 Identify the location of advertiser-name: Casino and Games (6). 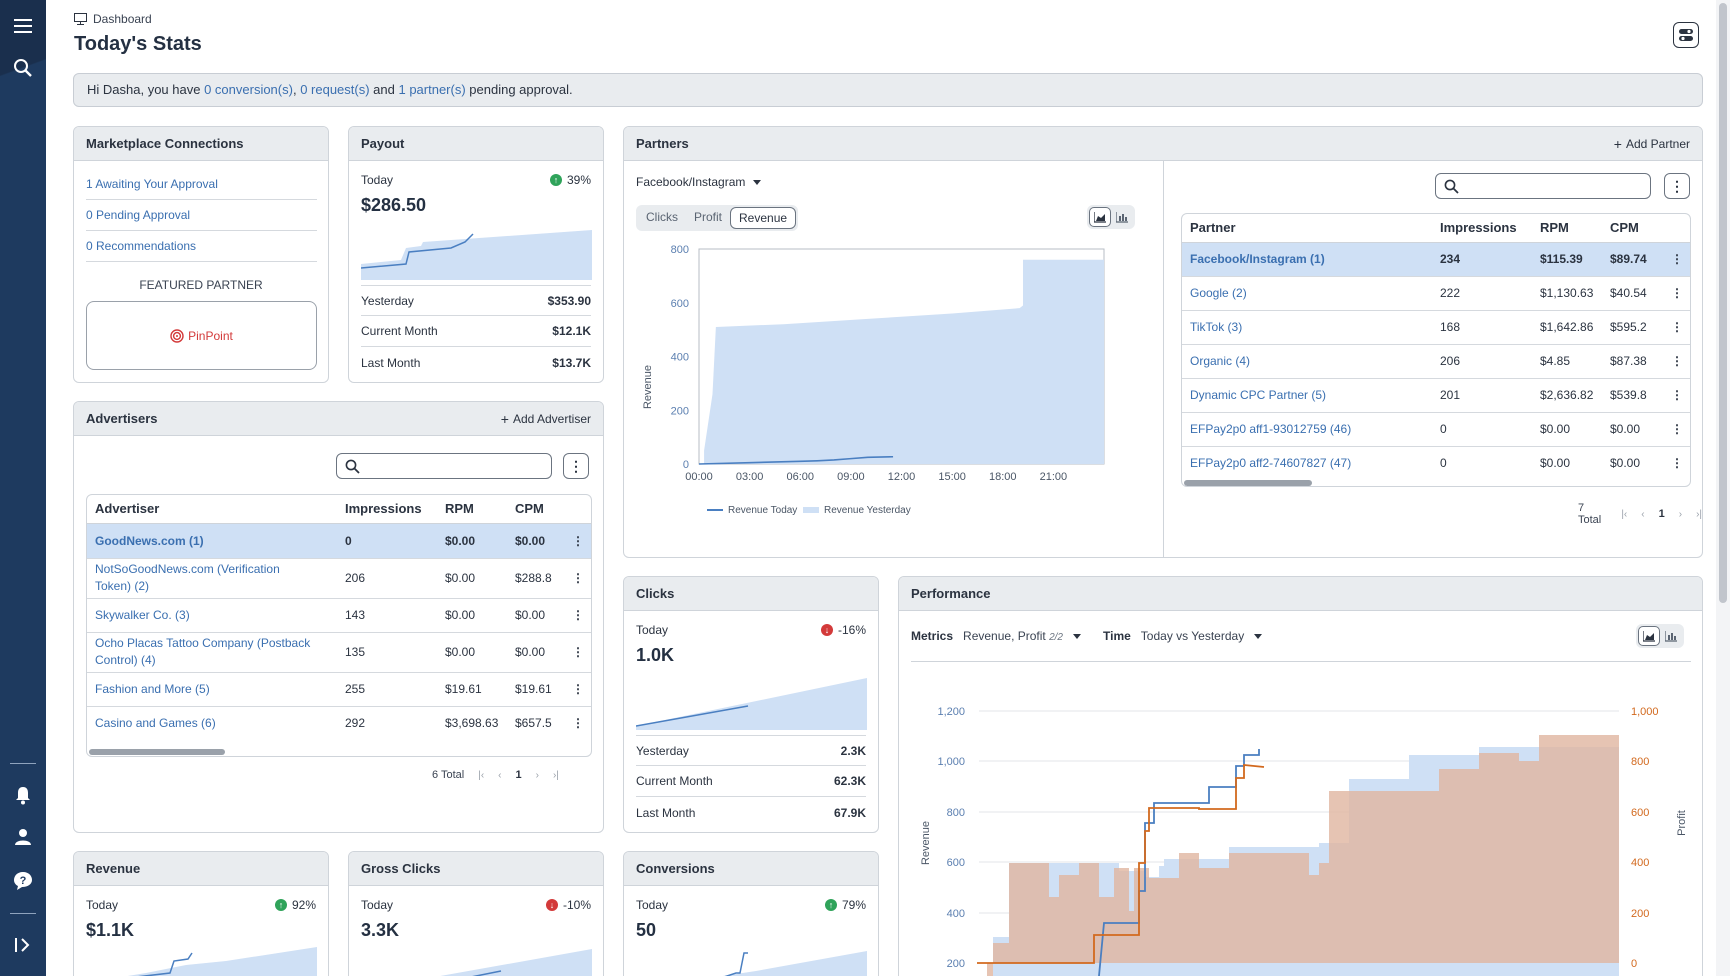
(155, 723).